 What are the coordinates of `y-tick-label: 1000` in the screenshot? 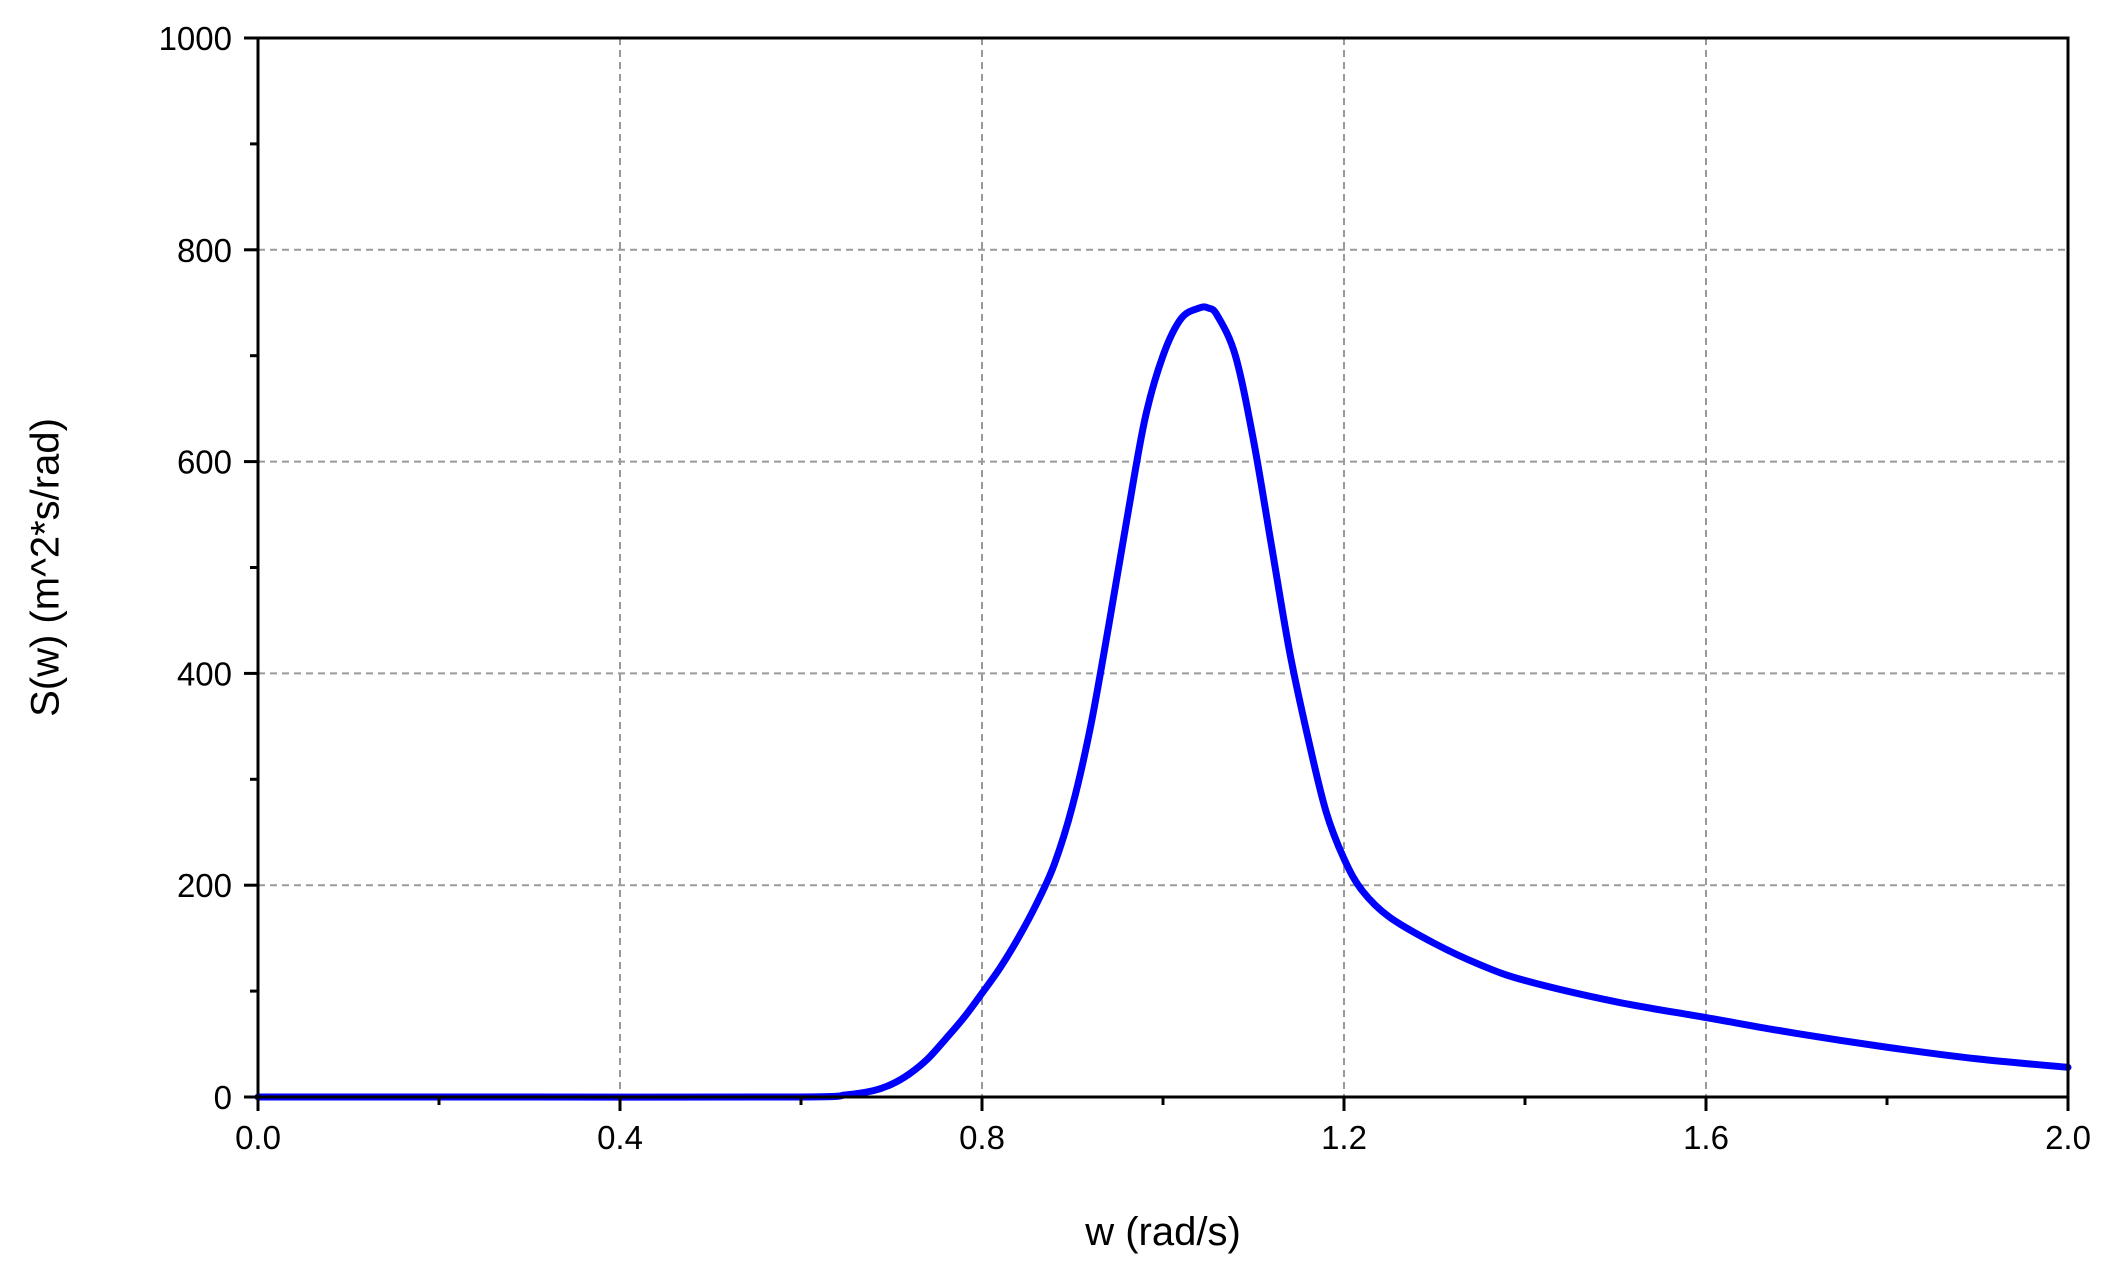 It's located at (195, 38).